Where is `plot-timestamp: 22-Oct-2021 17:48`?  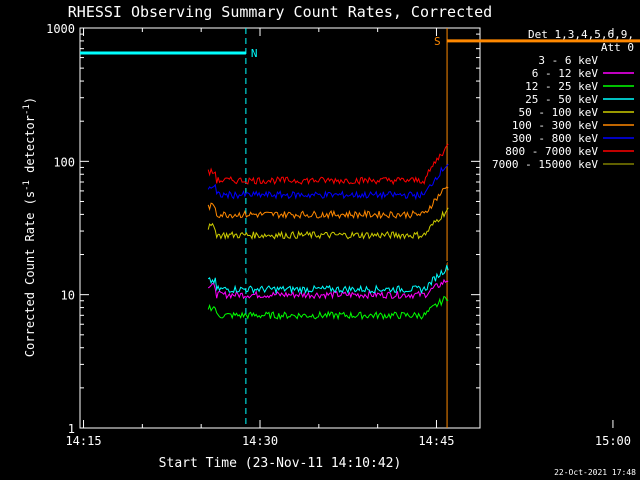
plot-timestamp: 22-Oct-2021 17:48 is located at coordinates (595, 472).